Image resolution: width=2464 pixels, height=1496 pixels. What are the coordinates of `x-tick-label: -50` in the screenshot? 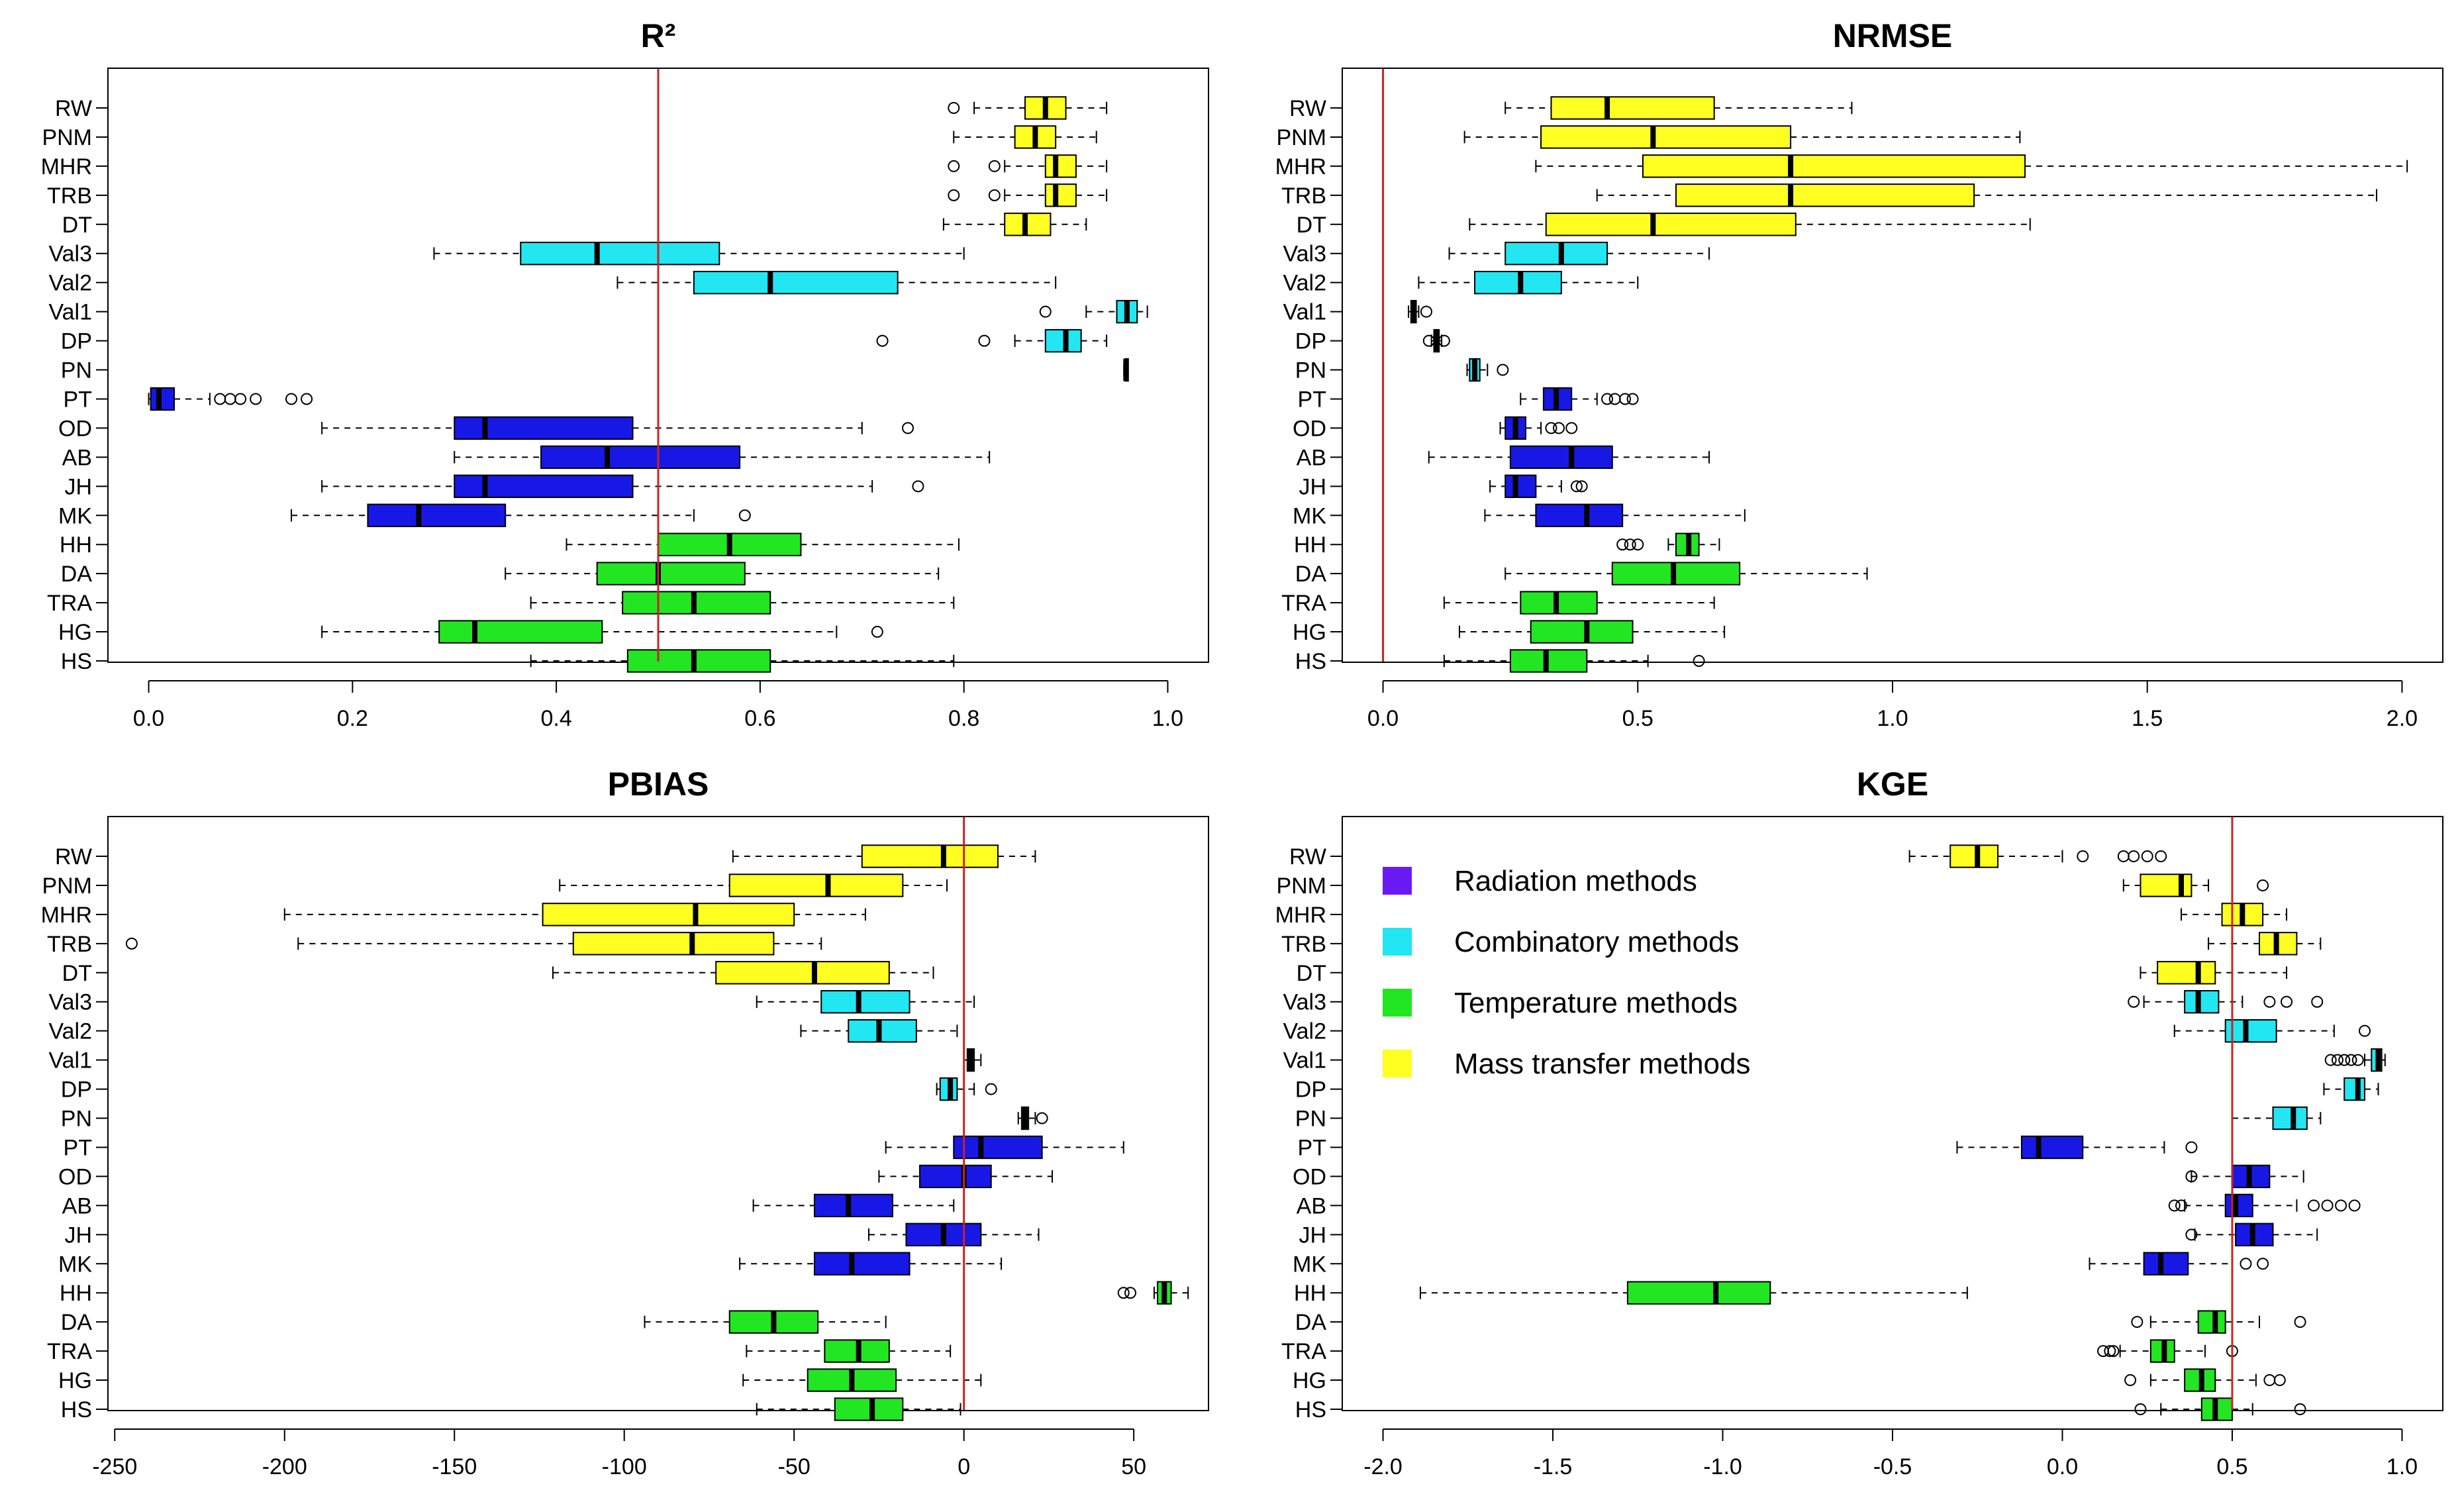 It's located at (794, 1466).